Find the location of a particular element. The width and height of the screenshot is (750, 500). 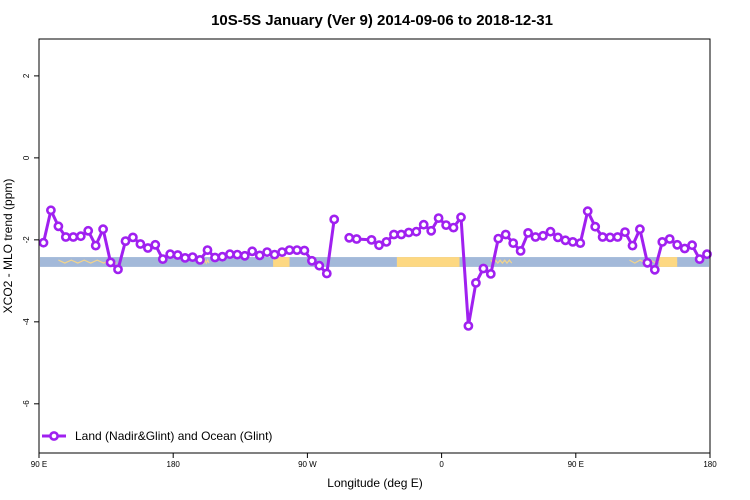

x-tick-label: 90 W is located at coordinates (307, 464).